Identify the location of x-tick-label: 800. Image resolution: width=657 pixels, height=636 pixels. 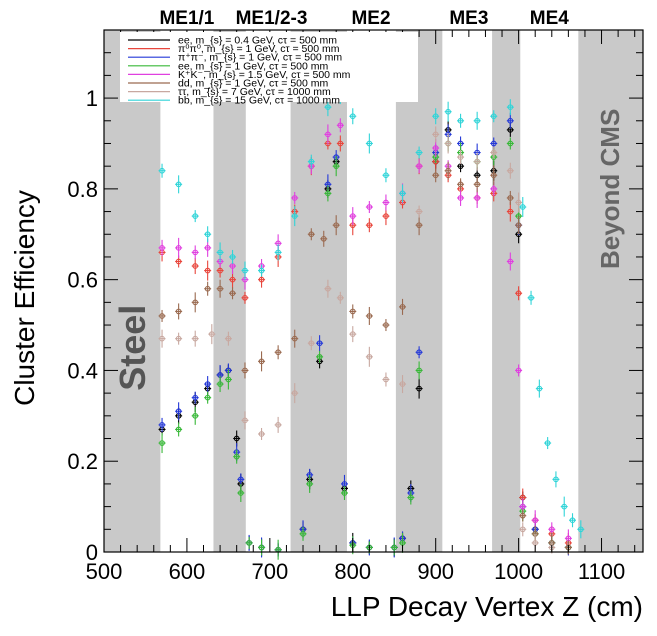
(352, 571).